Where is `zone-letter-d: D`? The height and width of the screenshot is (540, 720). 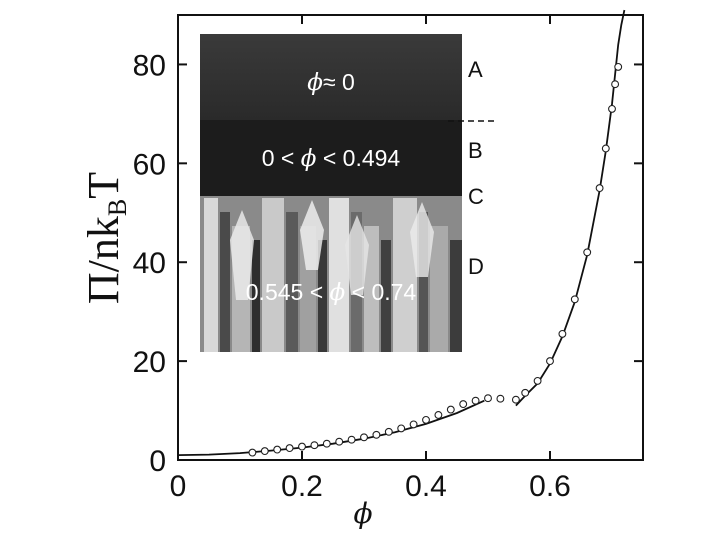
zone-letter-d: D is located at coordinates (476, 266).